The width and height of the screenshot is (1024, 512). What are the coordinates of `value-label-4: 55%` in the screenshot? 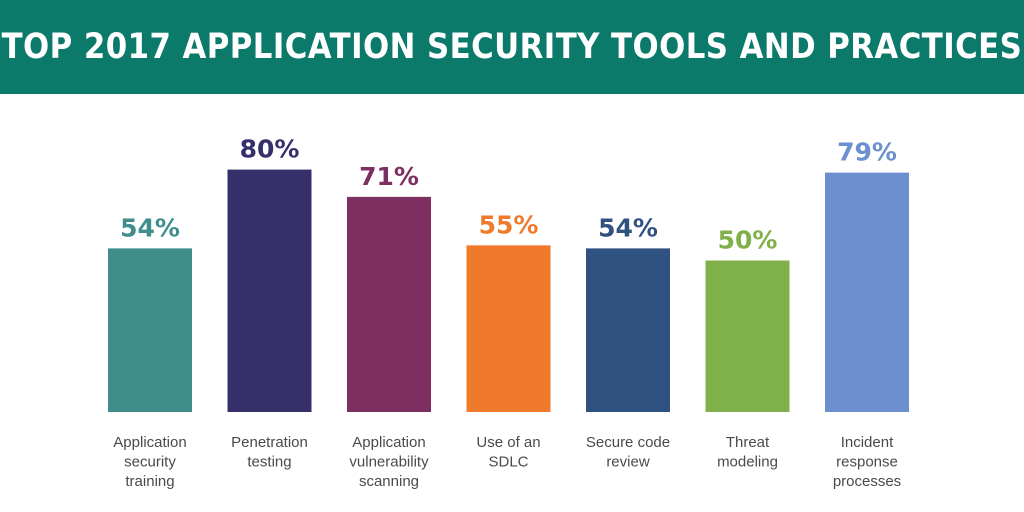 It's located at (509, 224).